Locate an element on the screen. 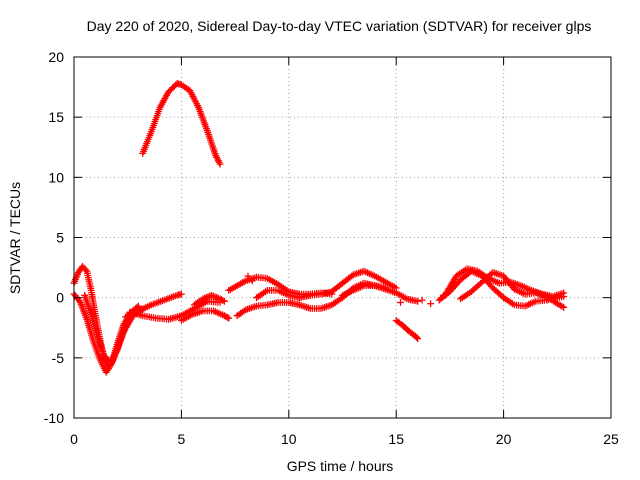  x-tick-label: 25 is located at coordinates (611, 439).